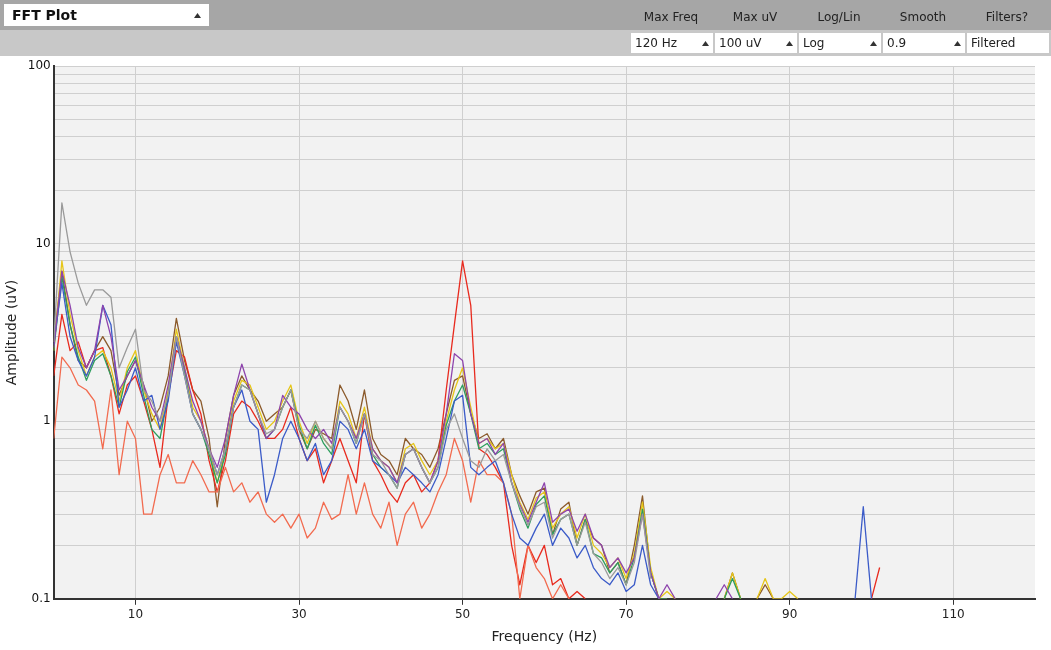 The height and width of the screenshot is (650, 1051). I want to click on text: 100 uV, so click(740, 43).